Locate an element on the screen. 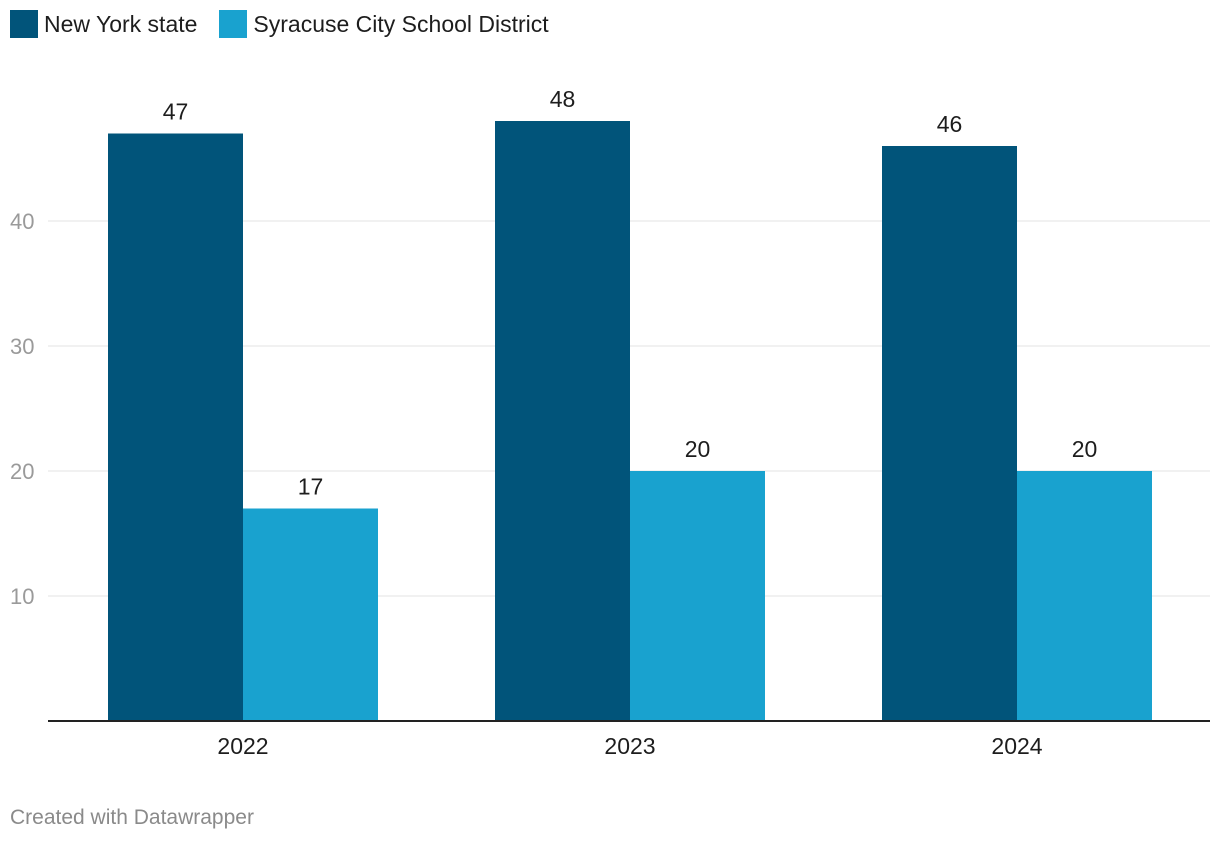  y-tick-label-10: 10 is located at coordinates (22, 596).